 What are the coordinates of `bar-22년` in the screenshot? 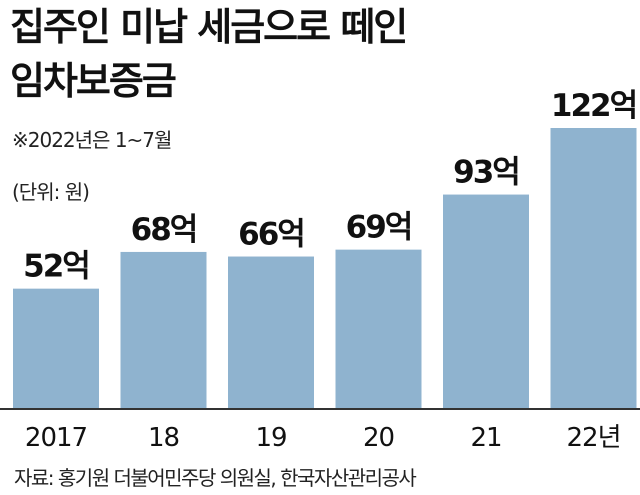 It's located at (593, 268).